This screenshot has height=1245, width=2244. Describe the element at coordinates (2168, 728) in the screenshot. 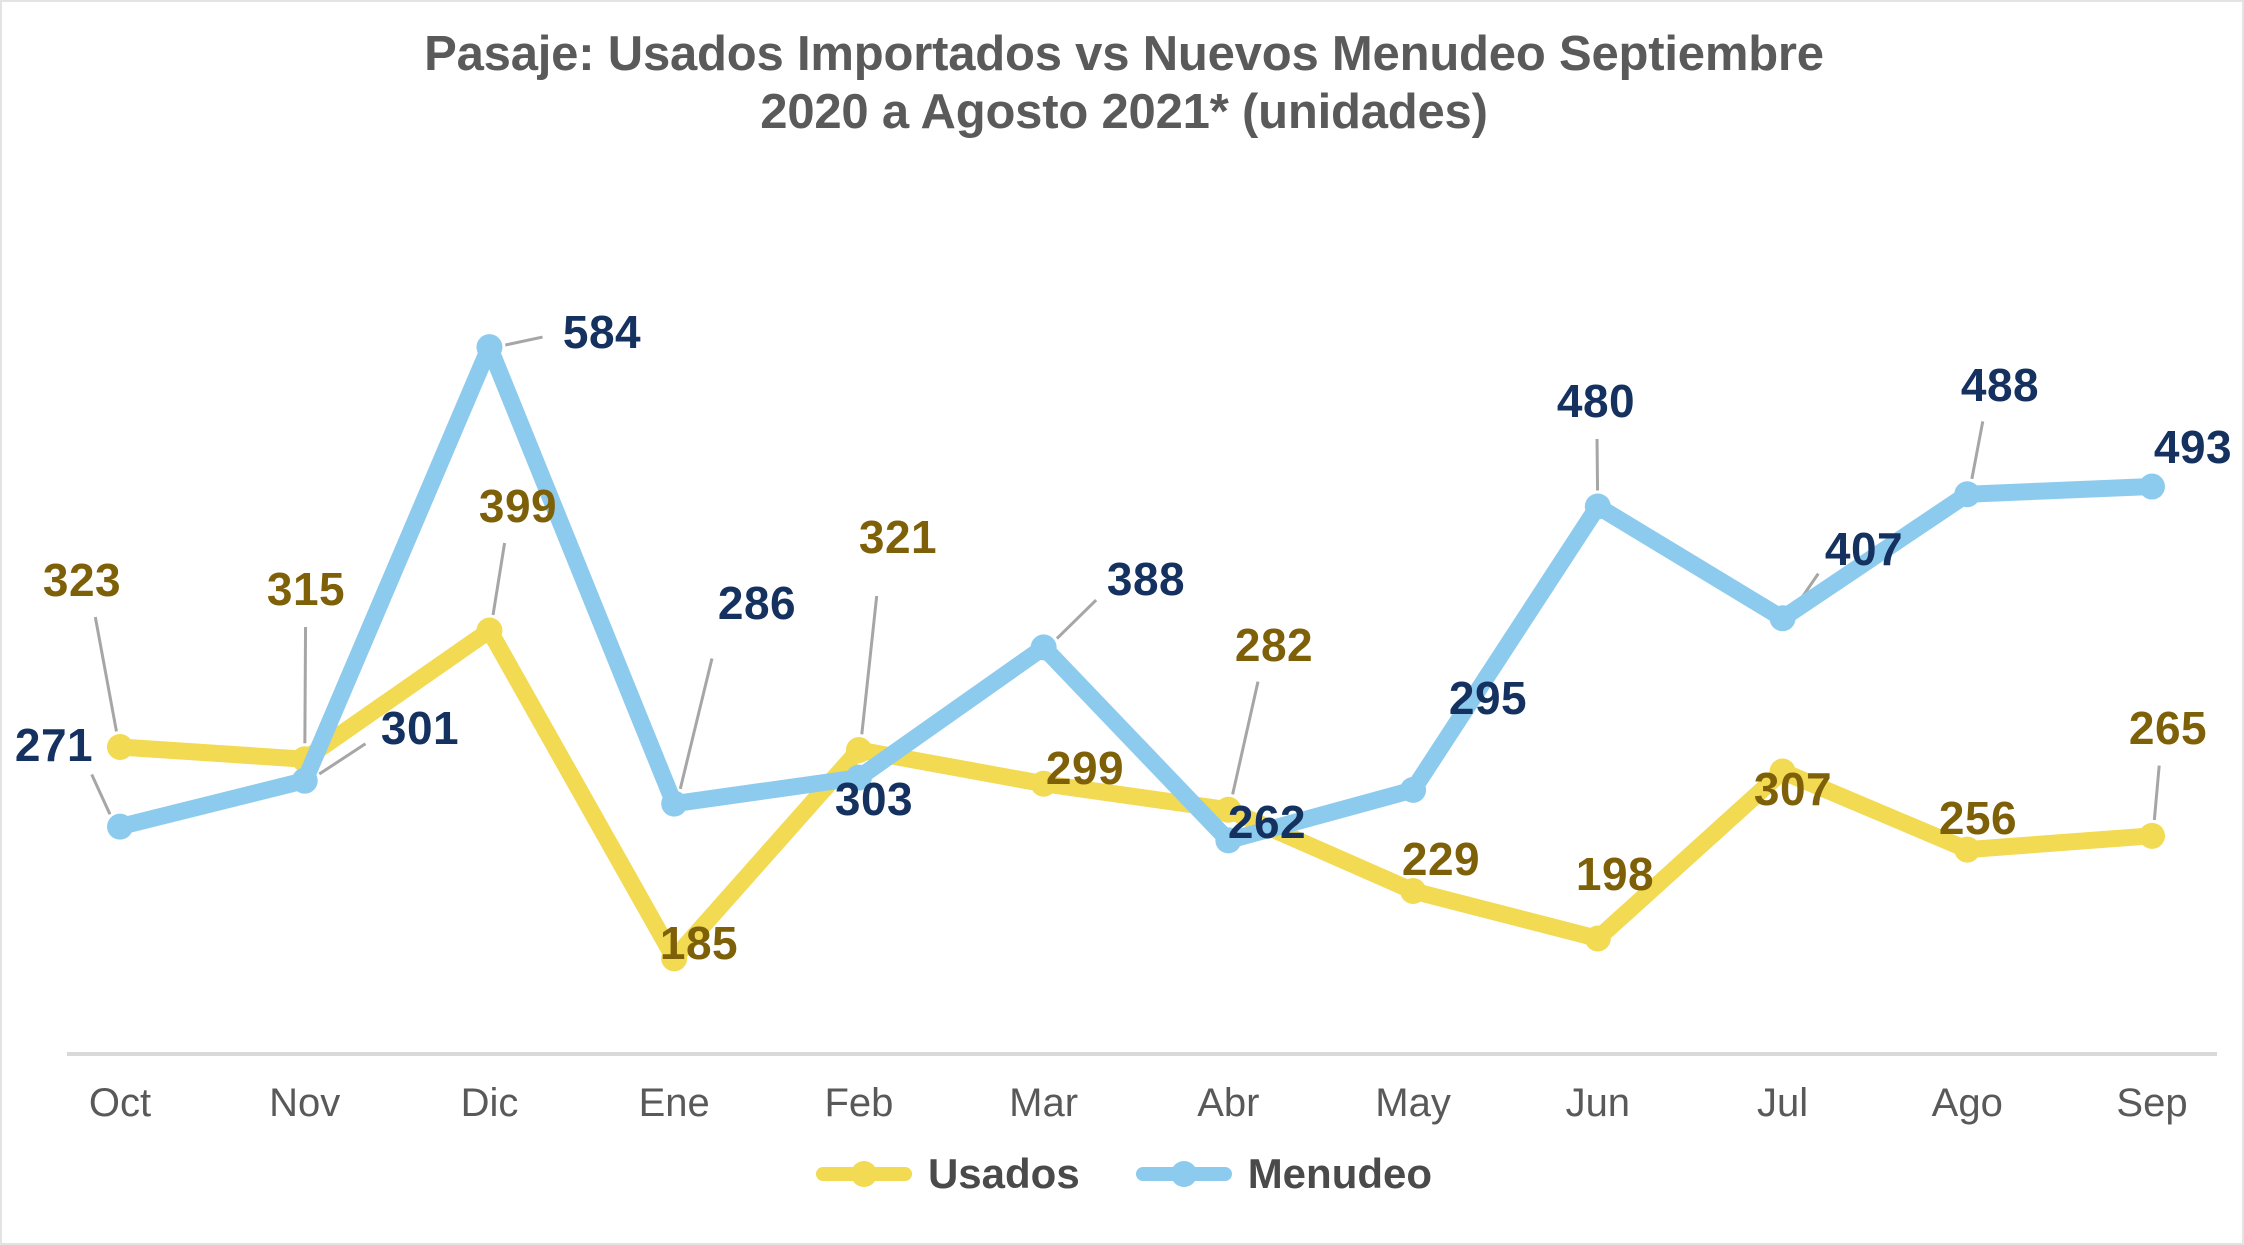

I see `data-label-usados-sep: 265` at that location.